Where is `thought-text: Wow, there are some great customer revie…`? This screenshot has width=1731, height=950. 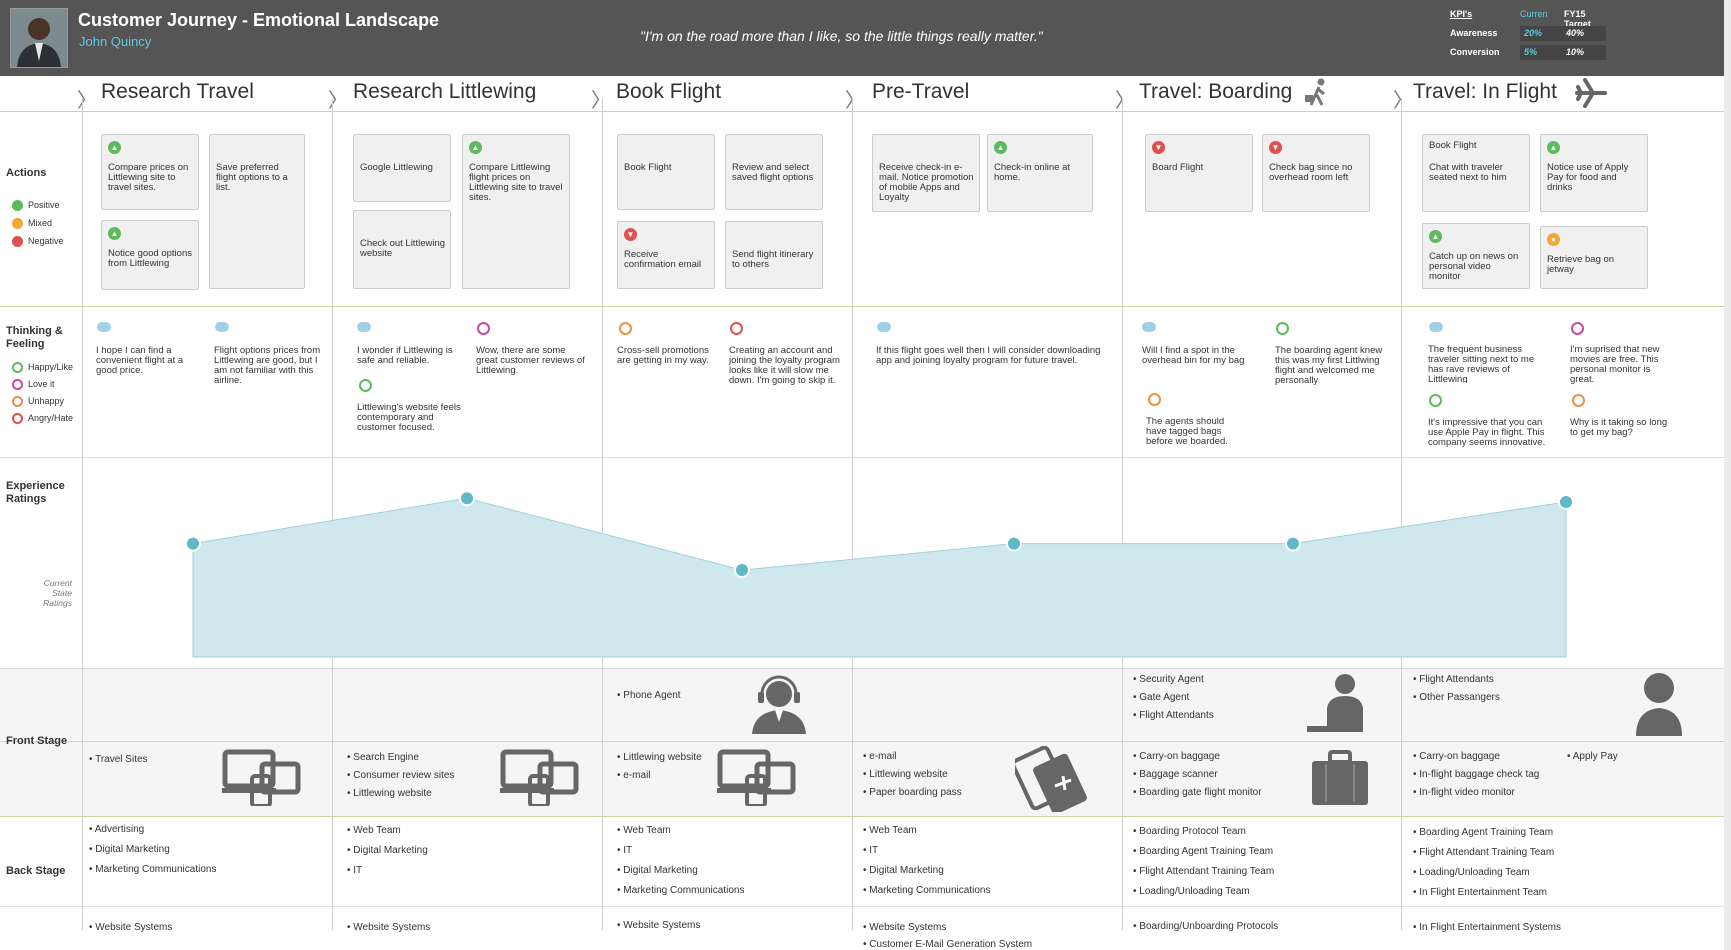
thought-text: Wow, there are some great customer revie… is located at coordinates (530, 360).